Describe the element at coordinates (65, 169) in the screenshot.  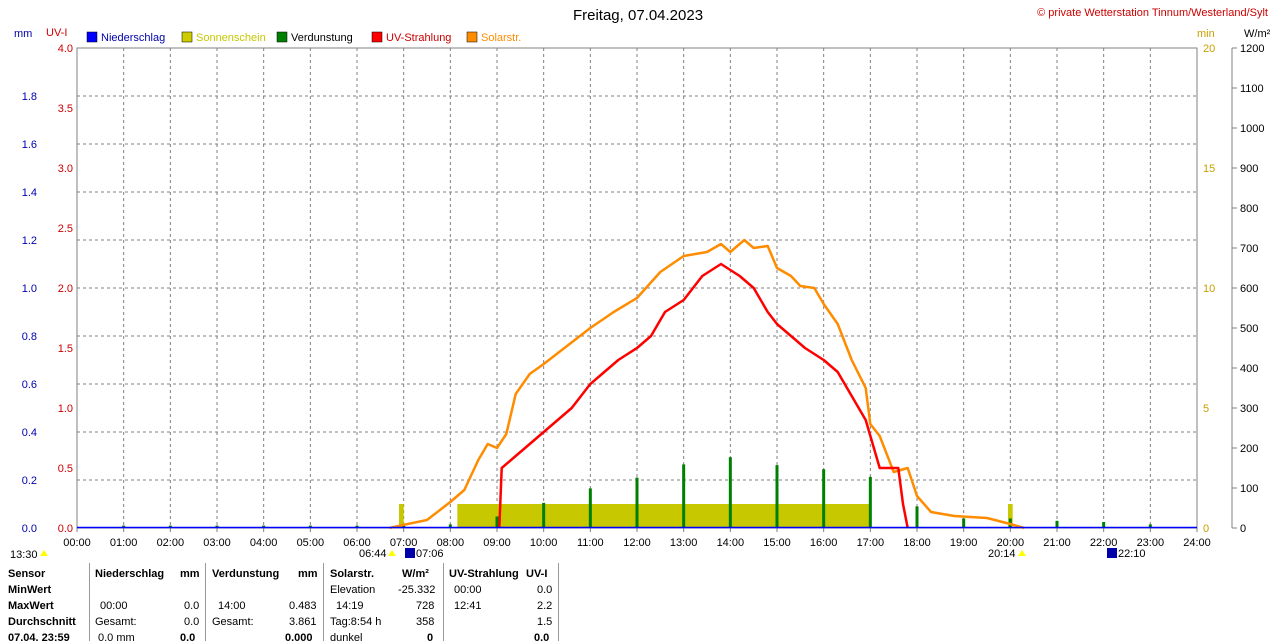
I see `uv-tick-label: 3.0` at that location.